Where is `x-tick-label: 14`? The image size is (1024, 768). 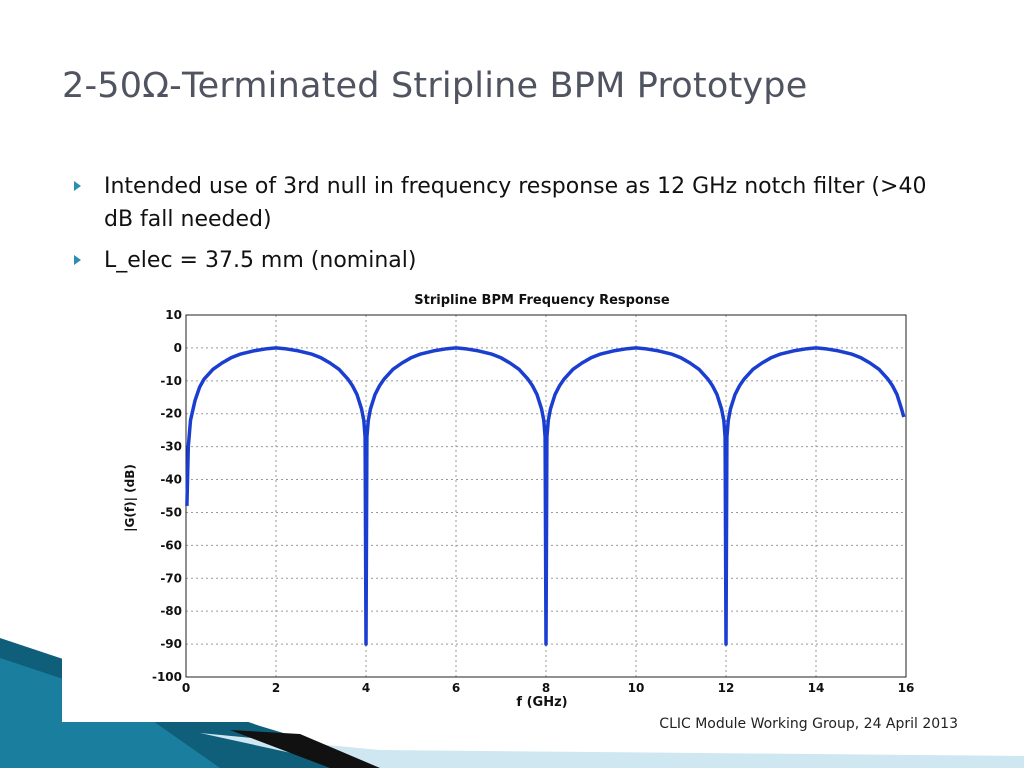
x-tick-label: 14 is located at coordinates (816, 688).